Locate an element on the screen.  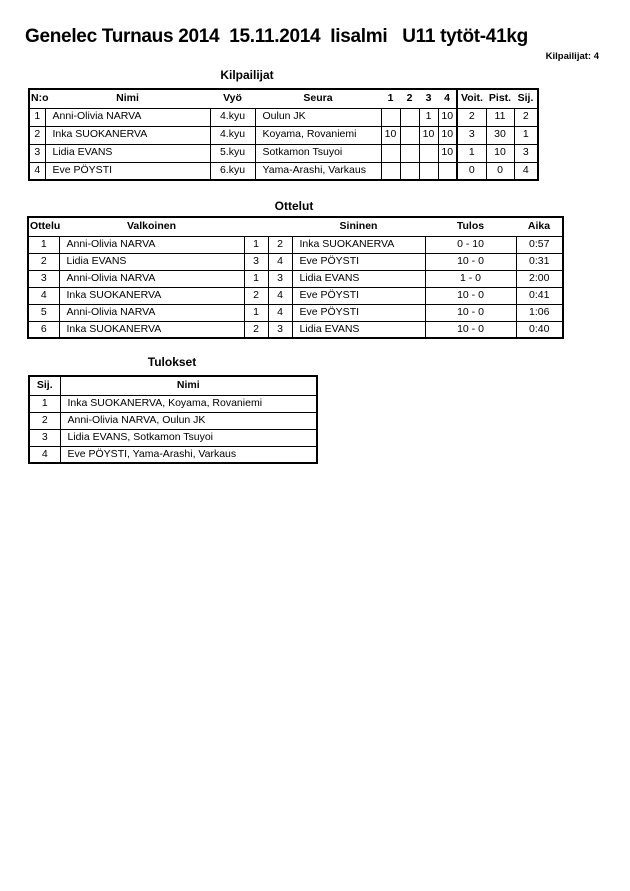
table-row: 4 Eve PÖYSTI 6.kyu Yama-Arashi, Varkaus 0 0 4 is located at coordinates (283, 171).